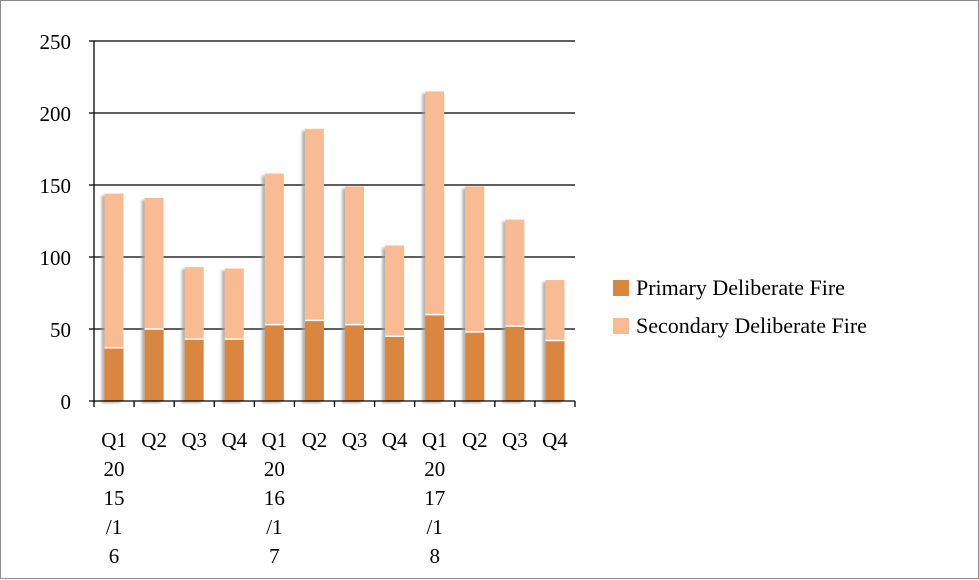 The height and width of the screenshot is (580, 979). Describe the element at coordinates (66, 402) in the screenshot. I see `y-tick-label: 0` at that location.